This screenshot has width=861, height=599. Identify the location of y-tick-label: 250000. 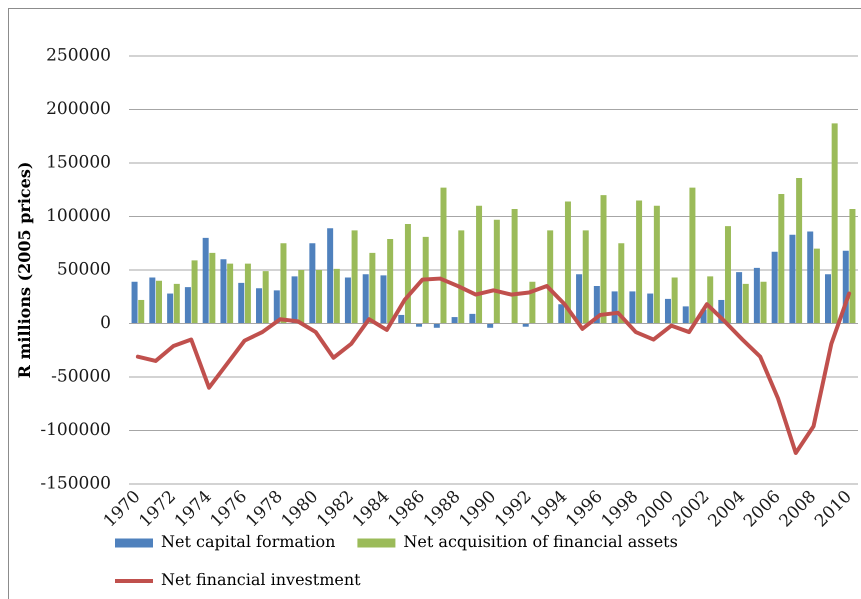
(78, 55).